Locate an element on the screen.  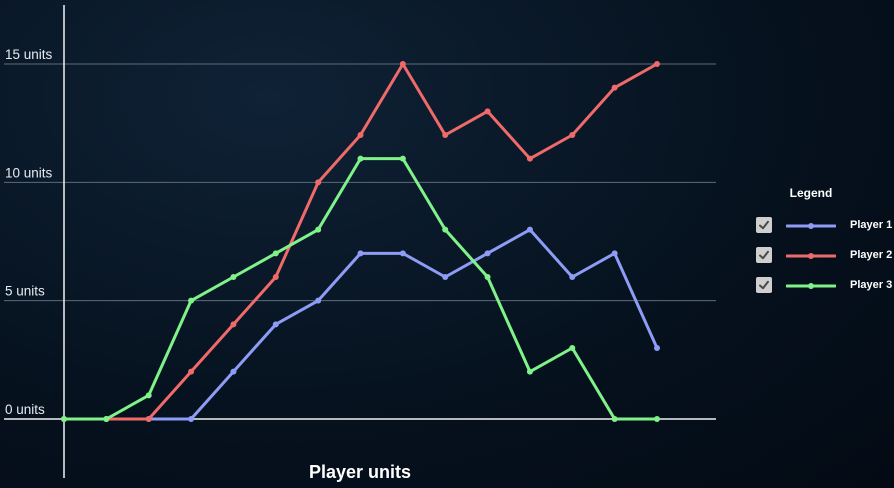
legend-item-player-3: Player 3 is located at coordinates (821, 285).